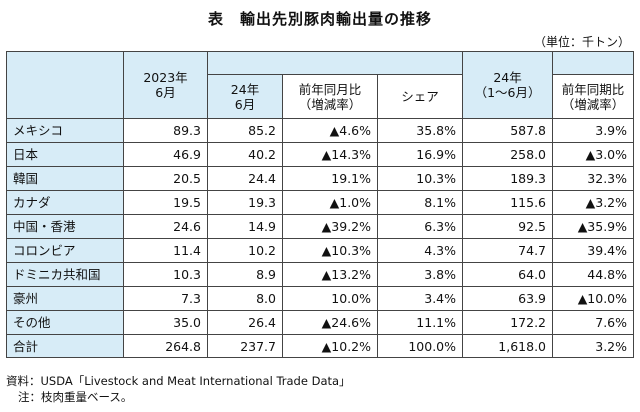 This screenshot has width=640, height=412. Describe the element at coordinates (245, 250) in the screenshot. I see `value-cell-v2024: 10.2` at that location.